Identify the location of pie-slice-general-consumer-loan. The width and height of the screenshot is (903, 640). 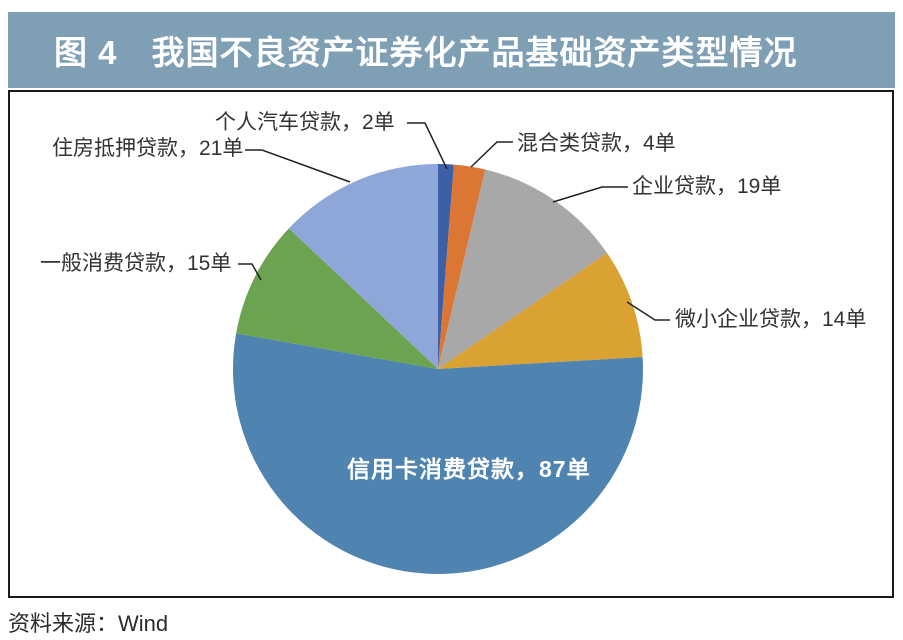
(337, 298).